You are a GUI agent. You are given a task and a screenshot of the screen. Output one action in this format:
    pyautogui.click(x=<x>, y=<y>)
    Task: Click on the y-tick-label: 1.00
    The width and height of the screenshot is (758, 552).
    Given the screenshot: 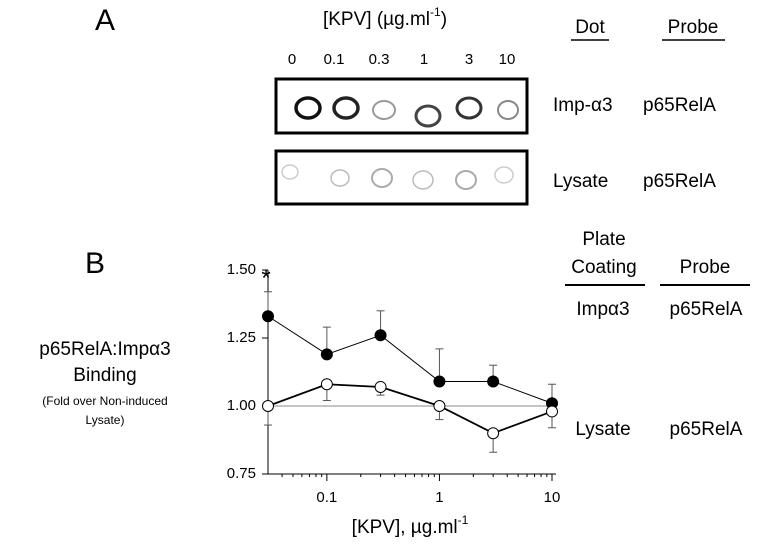 What is the action you would take?
    pyautogui.click(x=241, y=405)
    